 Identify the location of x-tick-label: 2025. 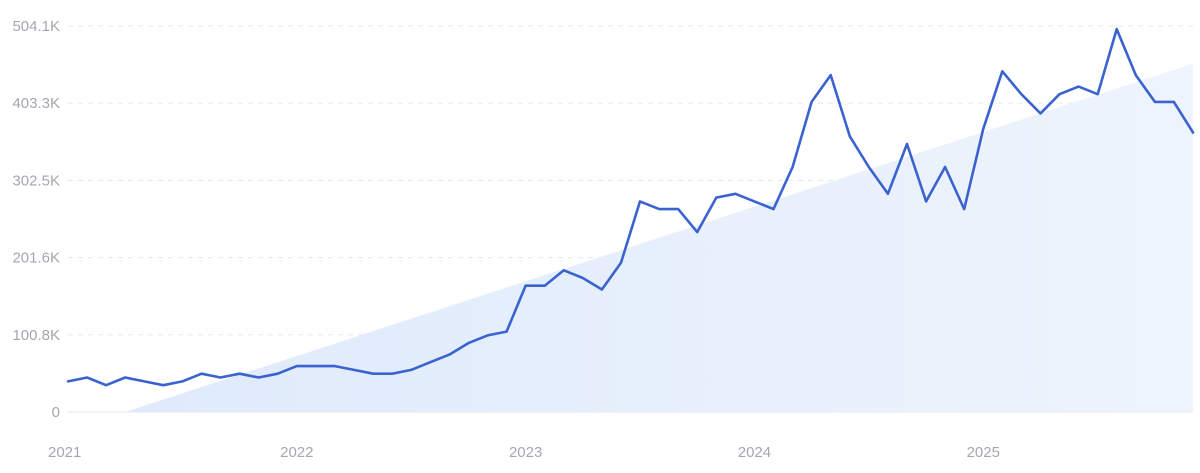
(983, 452).